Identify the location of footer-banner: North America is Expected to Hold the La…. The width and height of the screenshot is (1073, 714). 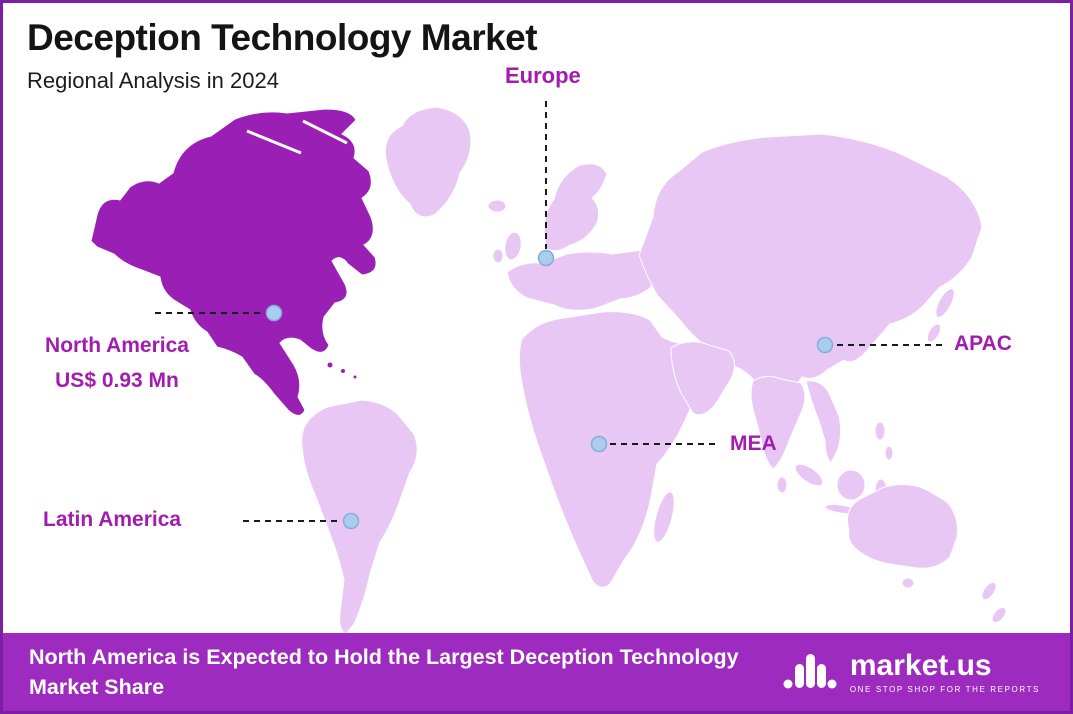
(536, 672).